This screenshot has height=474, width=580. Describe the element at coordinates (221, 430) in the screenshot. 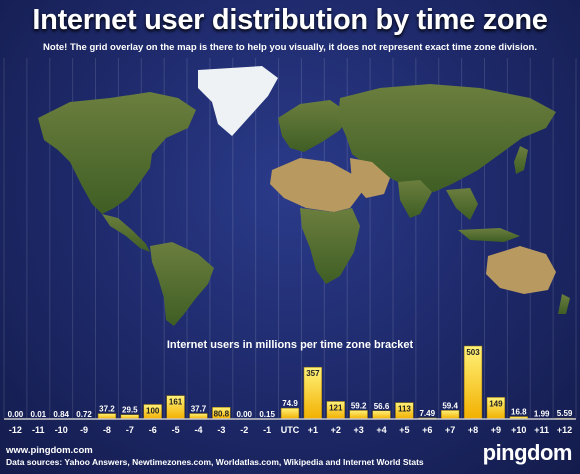

I see `category-label: -3` at that location.